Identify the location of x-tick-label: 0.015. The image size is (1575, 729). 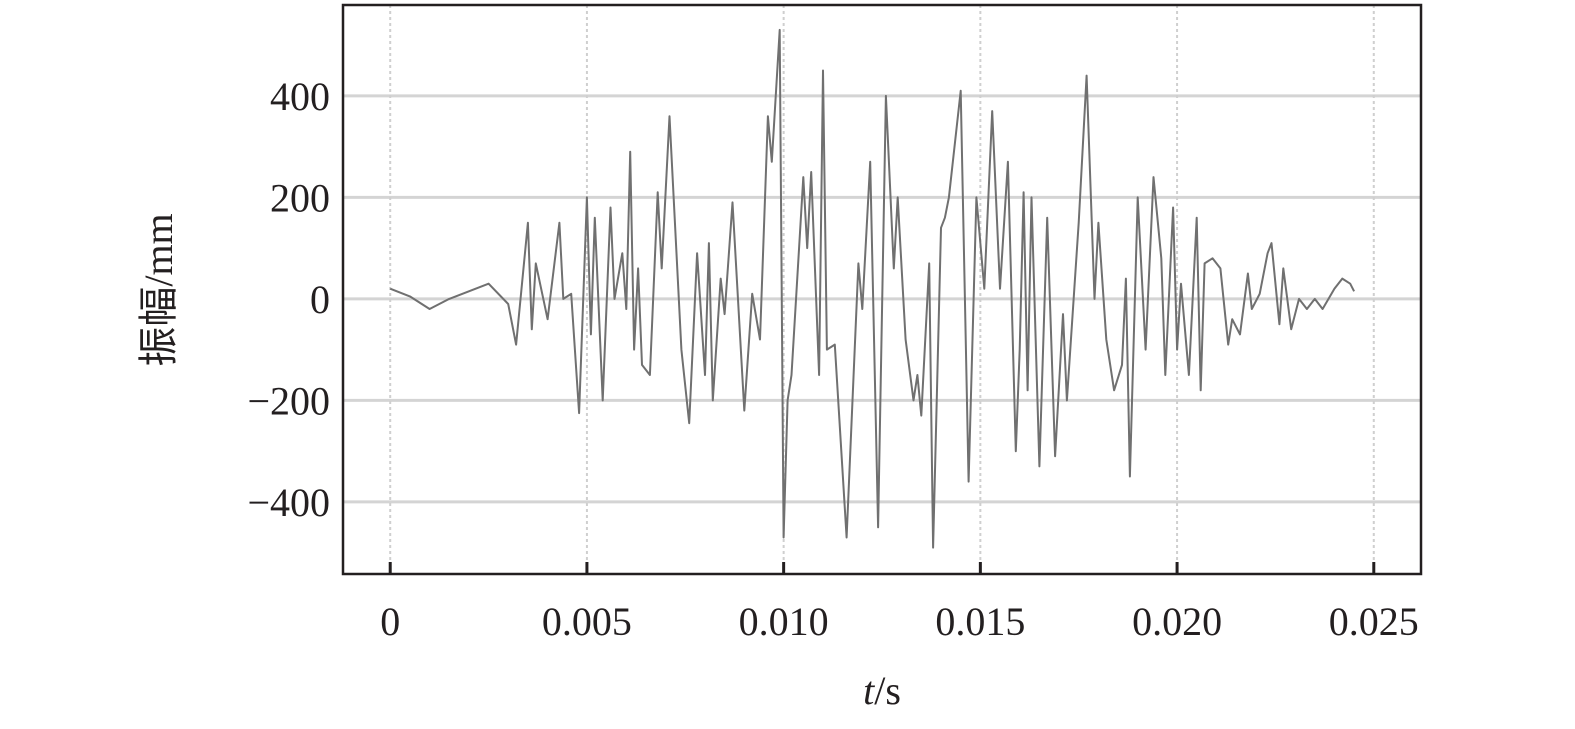
(980, 621).